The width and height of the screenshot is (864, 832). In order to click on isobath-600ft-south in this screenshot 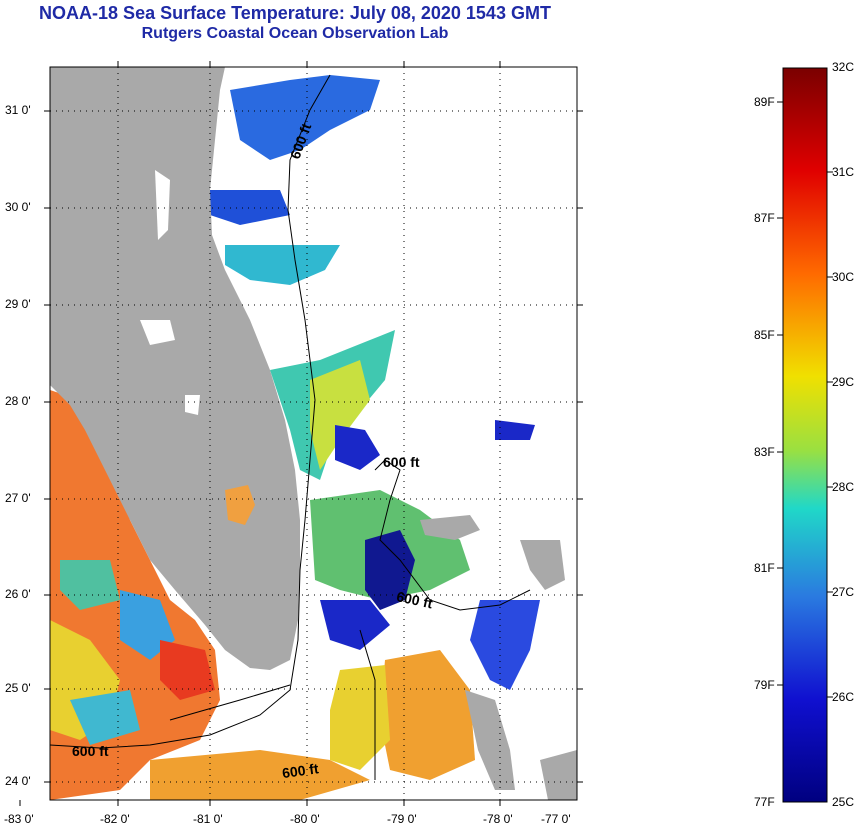, I will do `click(367, 704)`.